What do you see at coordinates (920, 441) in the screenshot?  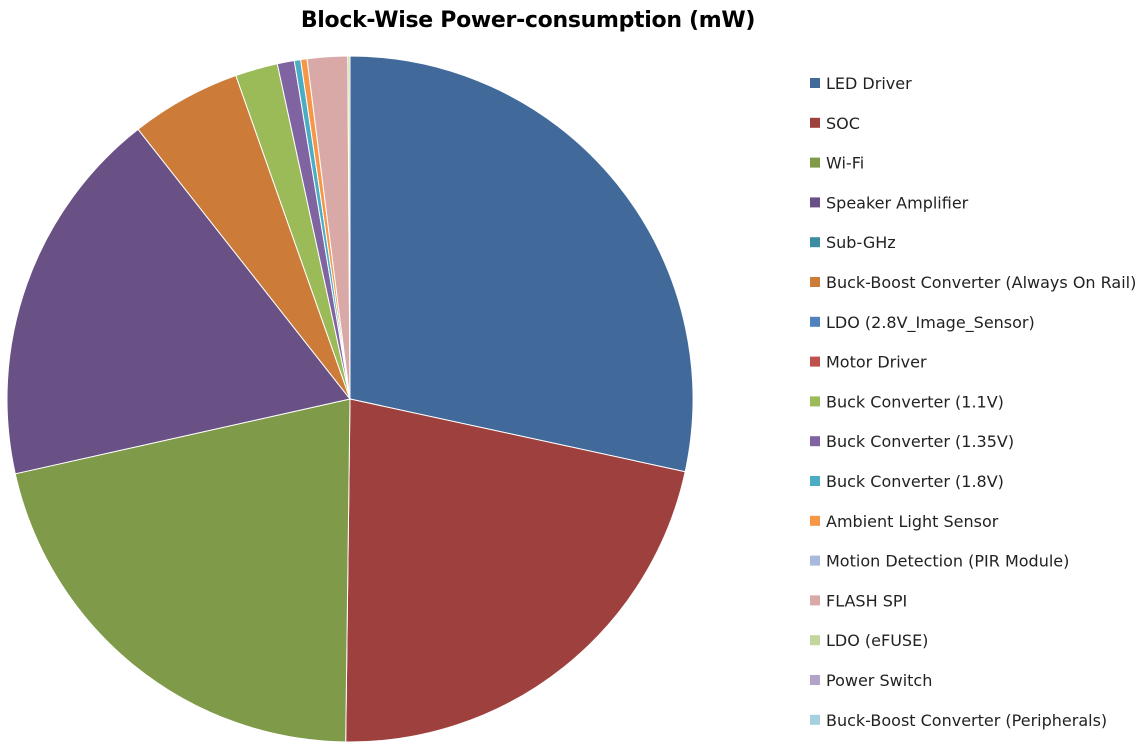 I see `legend-label: Buck Converter (1.35V)` at bounding box center [920, 441].